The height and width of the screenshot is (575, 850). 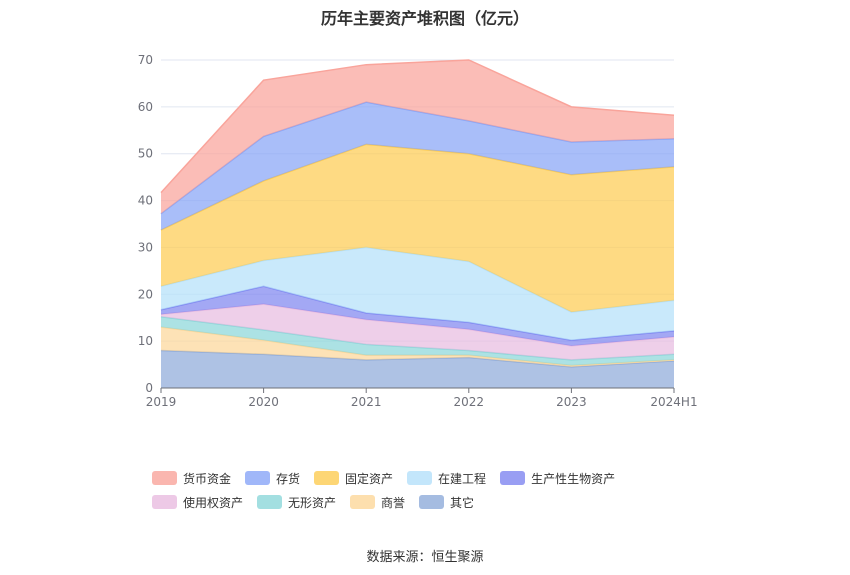 I want to click on area-使用权资产, so click(x=417, y=332).